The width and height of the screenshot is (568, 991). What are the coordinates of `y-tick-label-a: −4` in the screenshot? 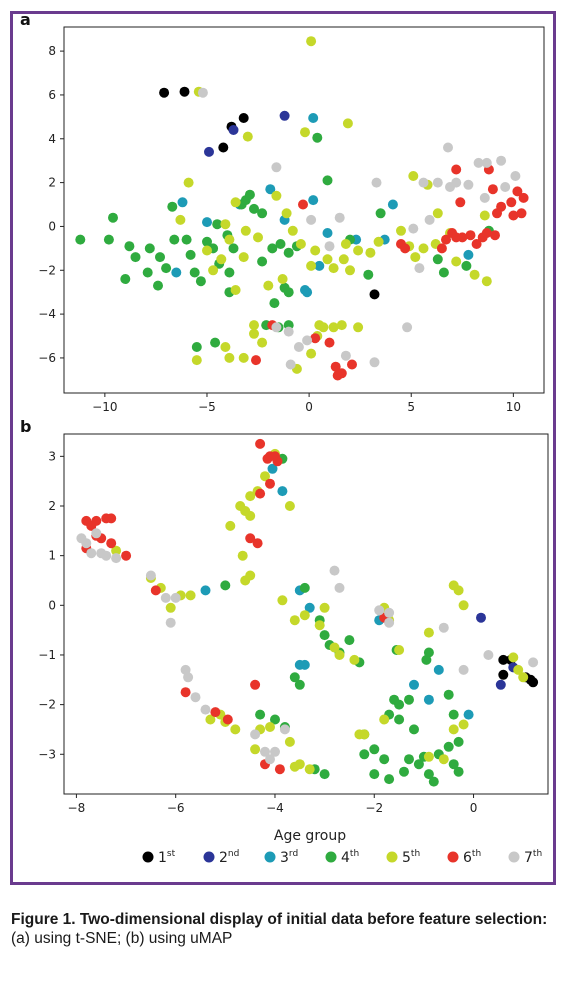 It's located at (47, 314).